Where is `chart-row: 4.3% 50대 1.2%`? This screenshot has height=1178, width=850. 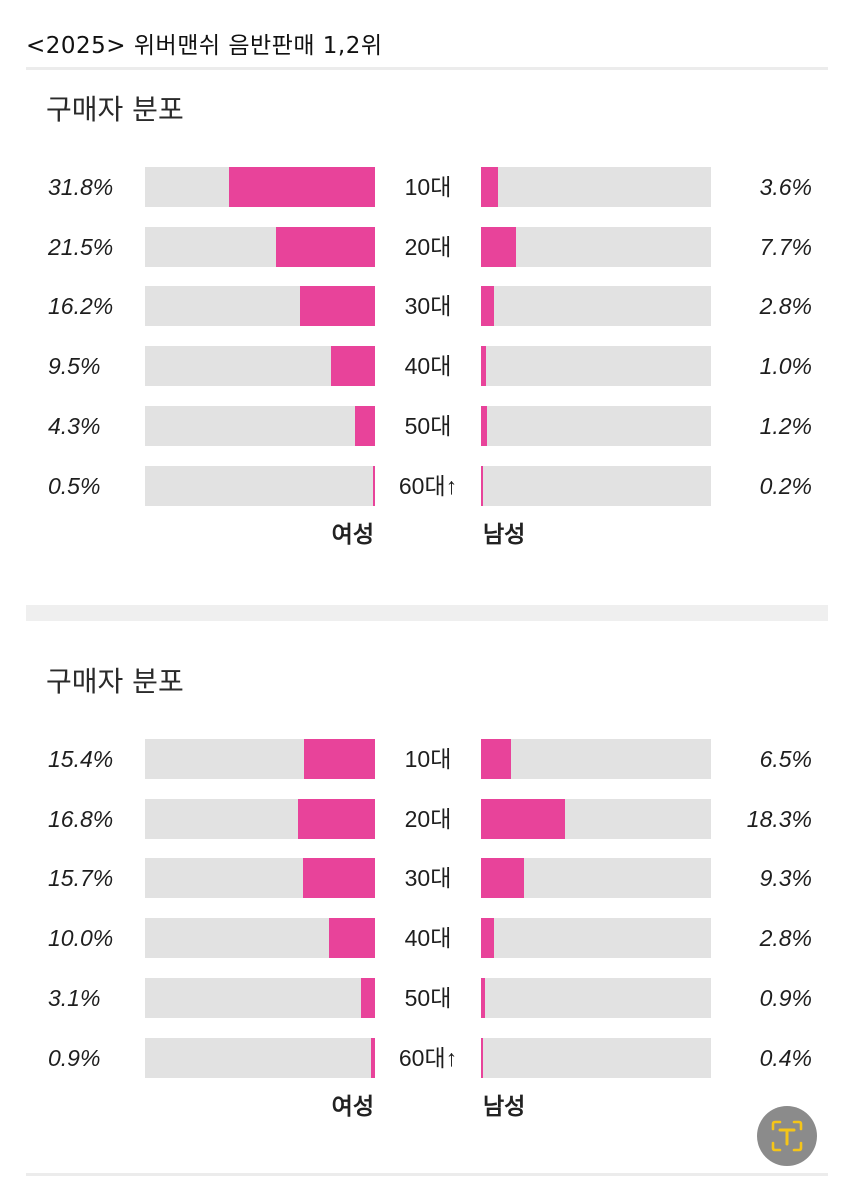
chart-row: 4.3% 50대 1.2% is located at coordinates (425, 425).